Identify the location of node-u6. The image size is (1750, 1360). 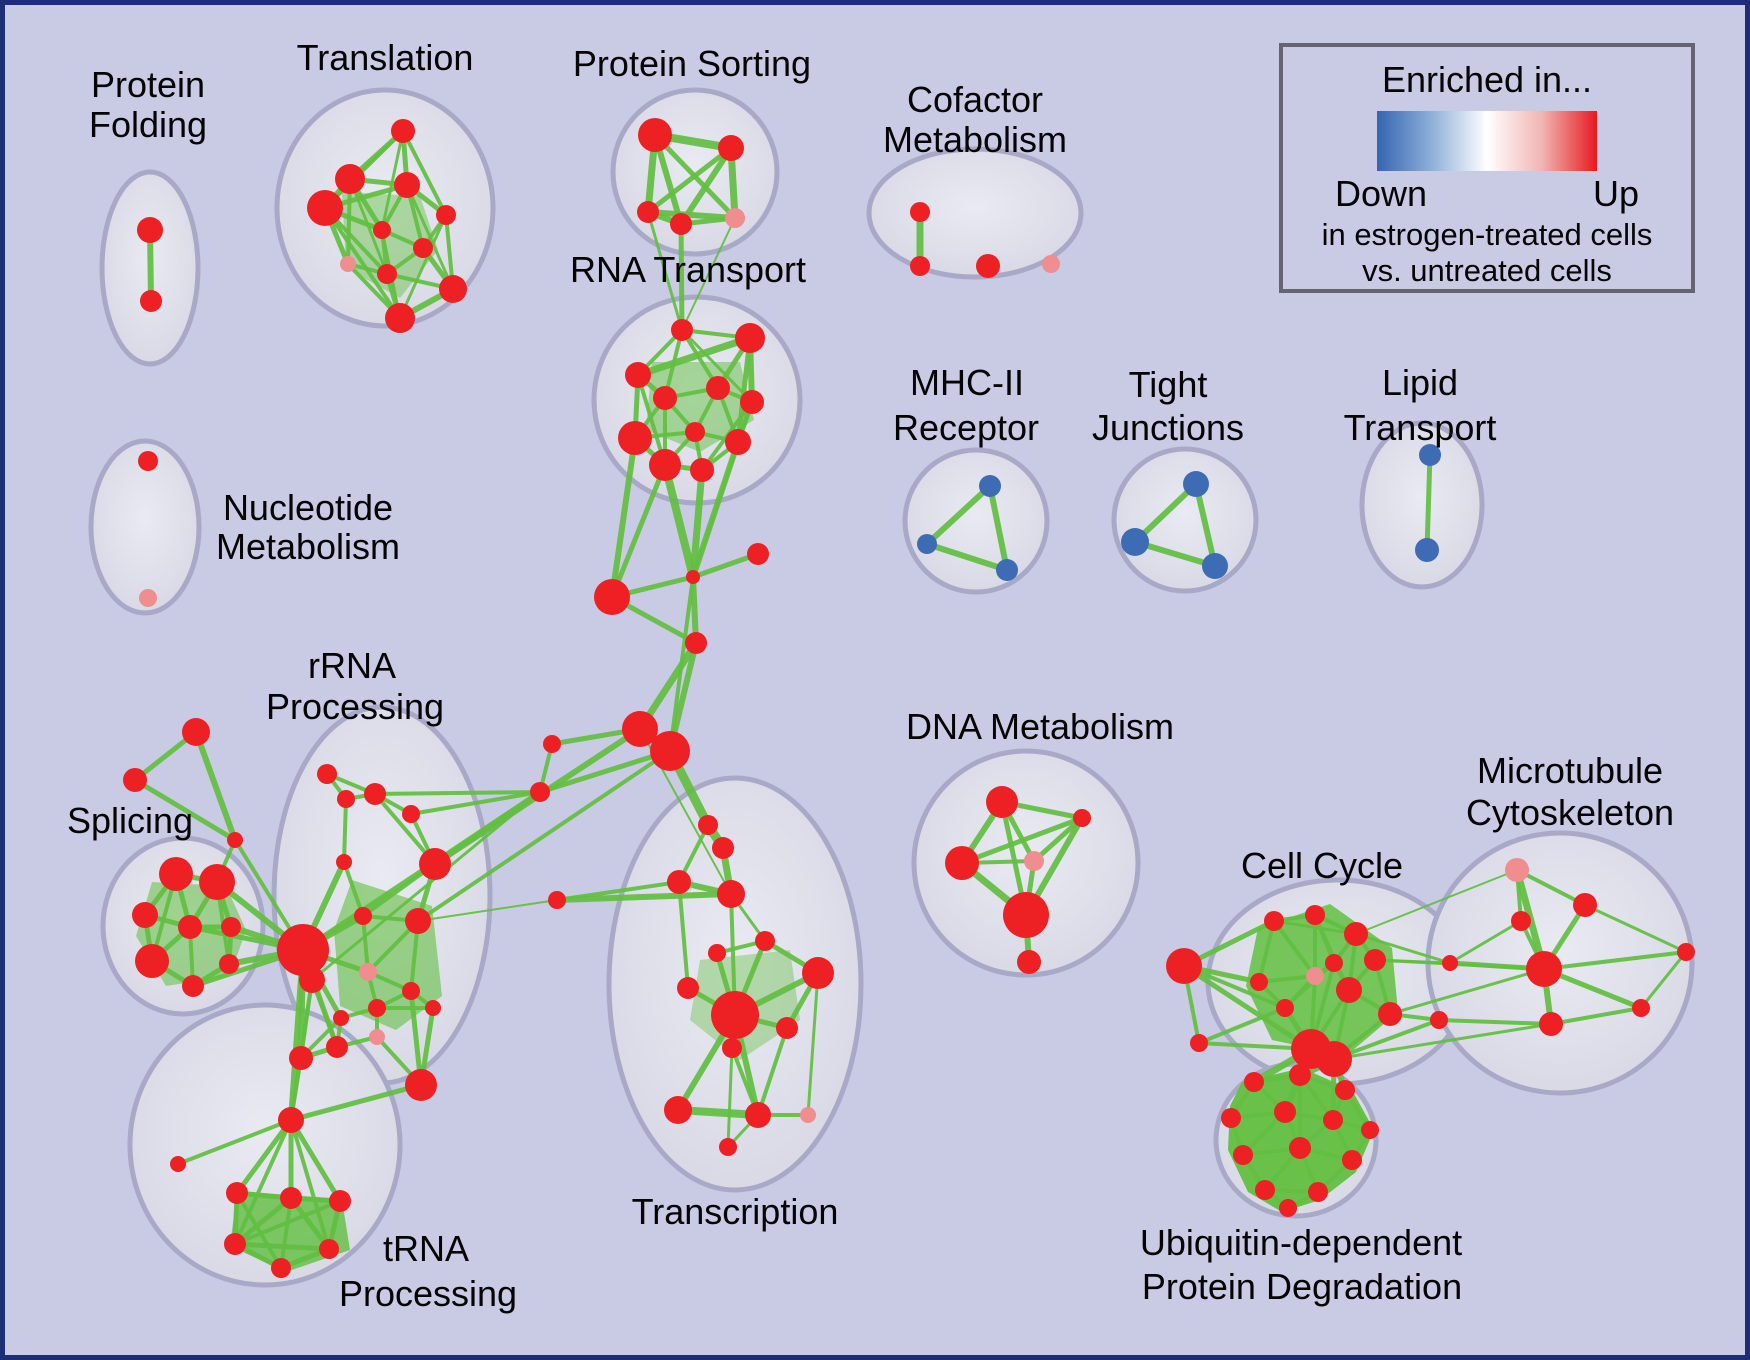
(1370, 1130).